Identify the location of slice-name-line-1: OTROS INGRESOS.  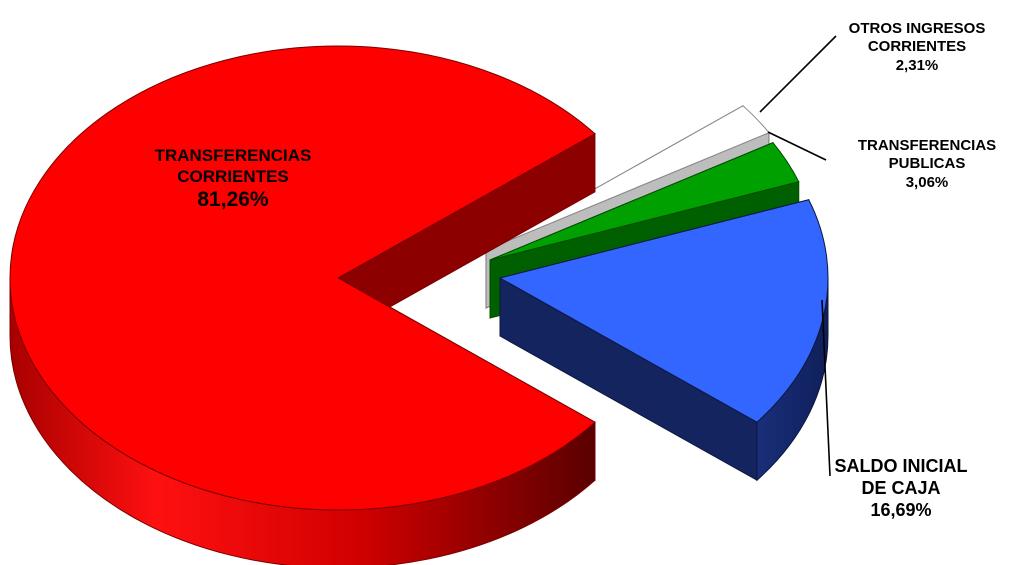
(917, 28).